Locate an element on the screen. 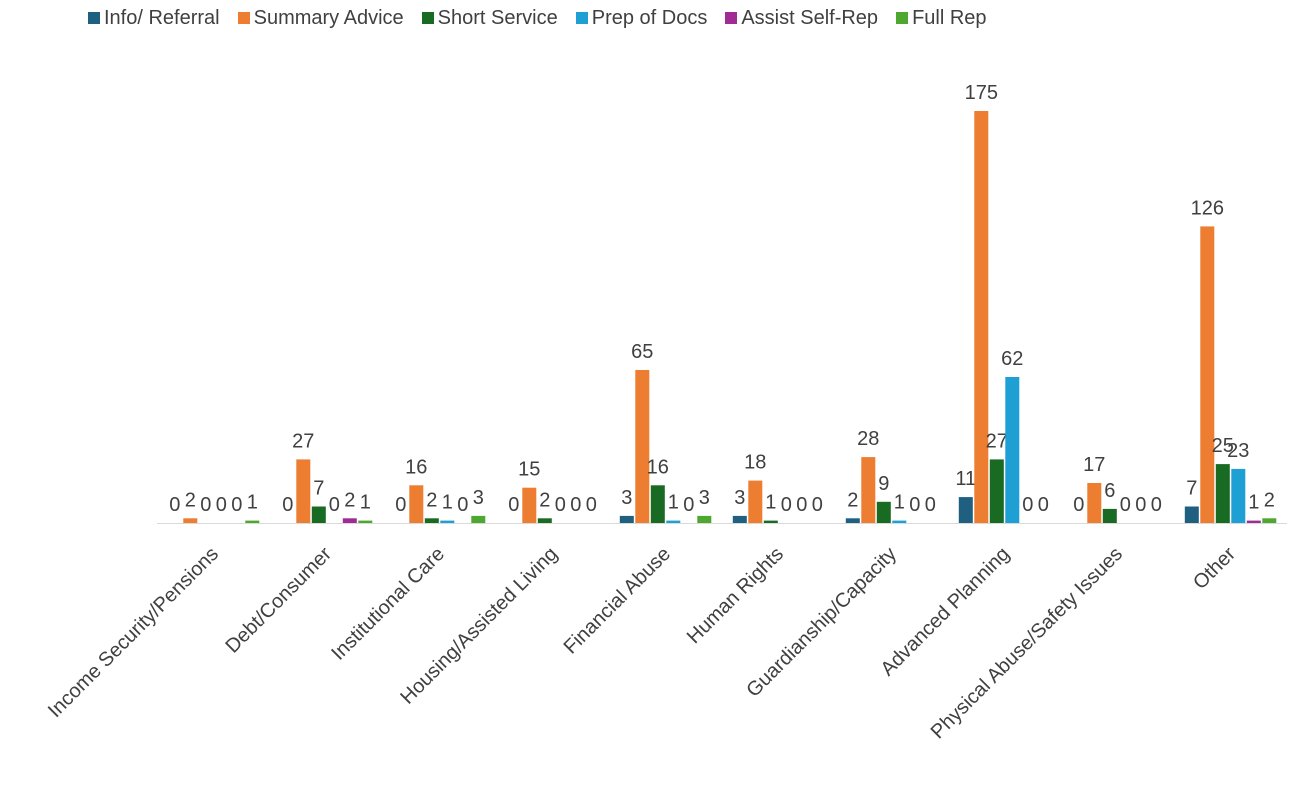 This screenshot has width=1299, height=795. data-label: 18 is located at coordinates (755, 463).